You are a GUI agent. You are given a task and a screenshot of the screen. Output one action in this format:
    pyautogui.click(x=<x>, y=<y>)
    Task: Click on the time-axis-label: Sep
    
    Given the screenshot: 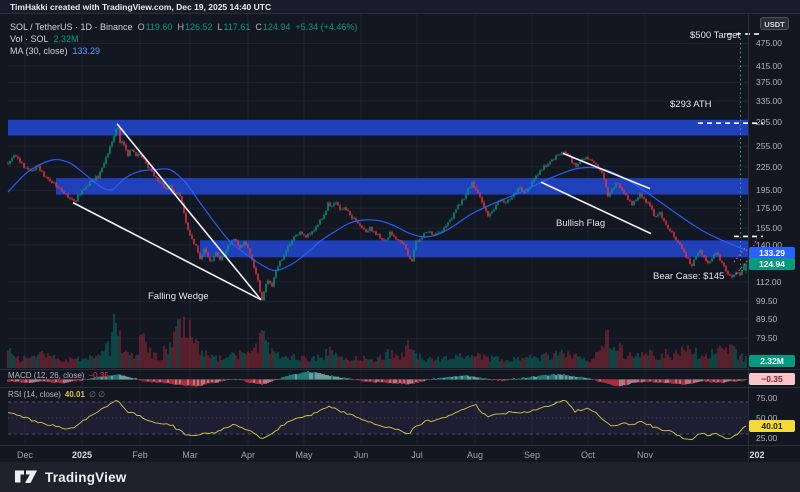 What is the action you would take?
    pyautogui.click(x=532, y=455)
    